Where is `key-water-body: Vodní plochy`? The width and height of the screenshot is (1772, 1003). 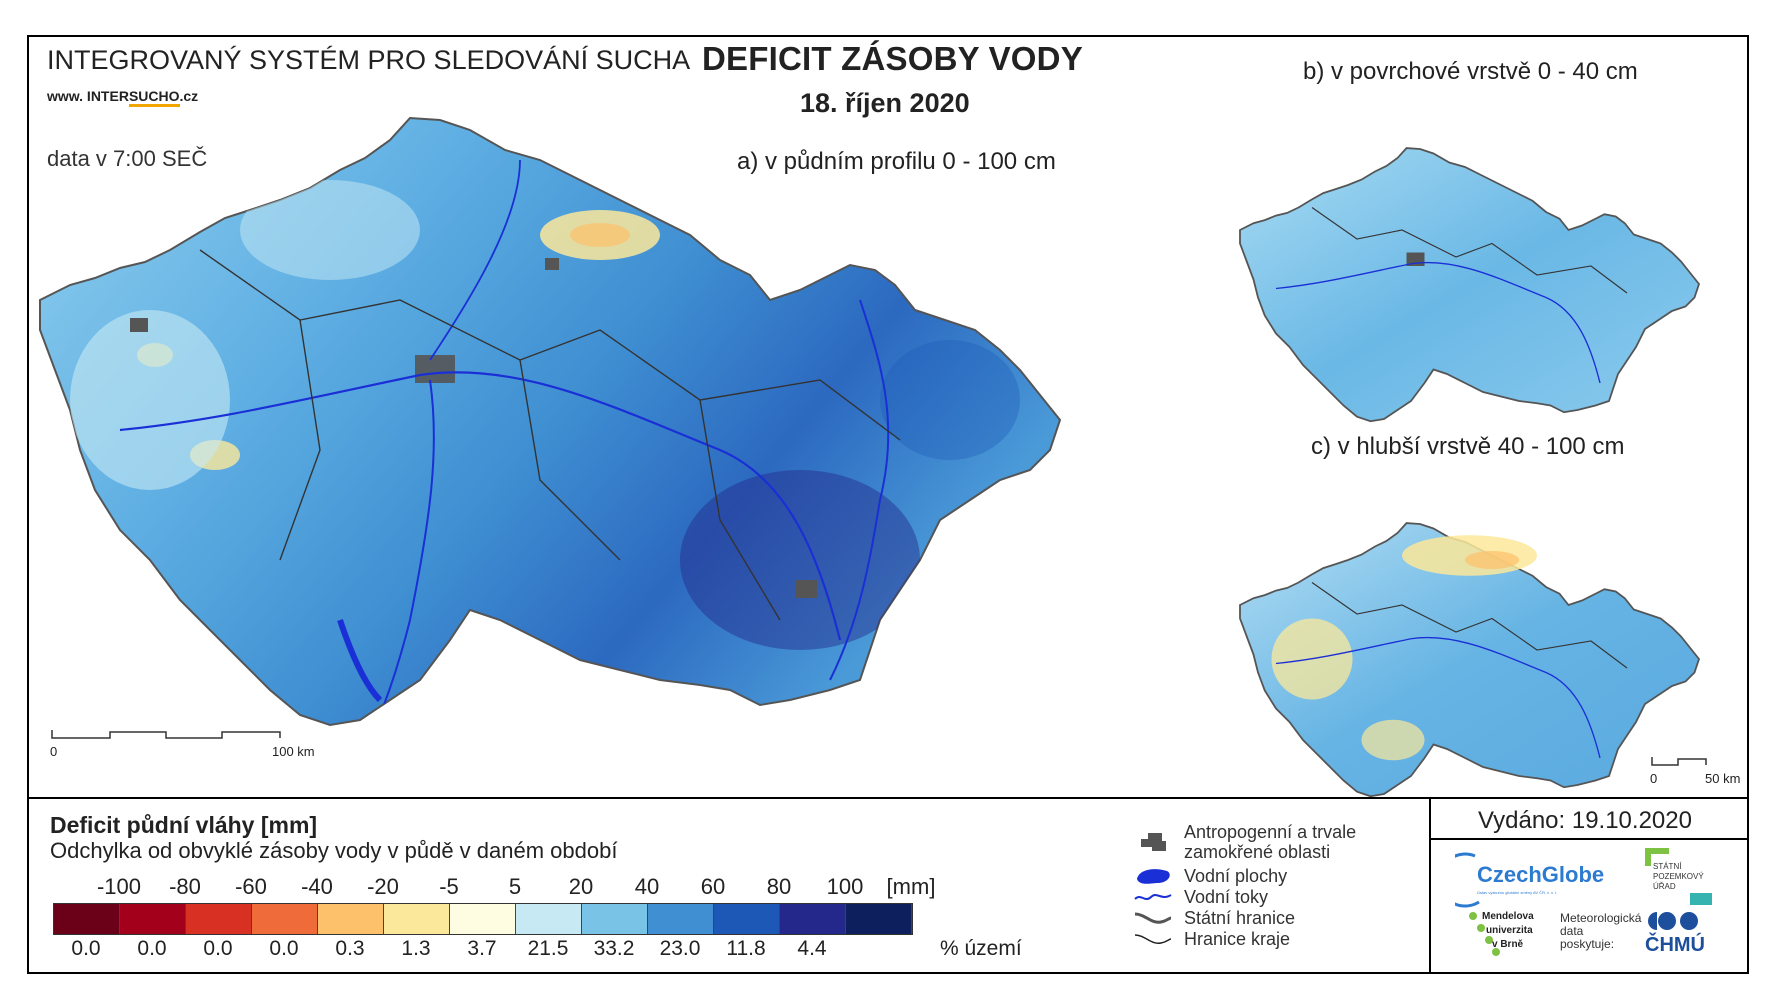 key-water-body: Vodní plochy is located at coordinates (1207, 876).